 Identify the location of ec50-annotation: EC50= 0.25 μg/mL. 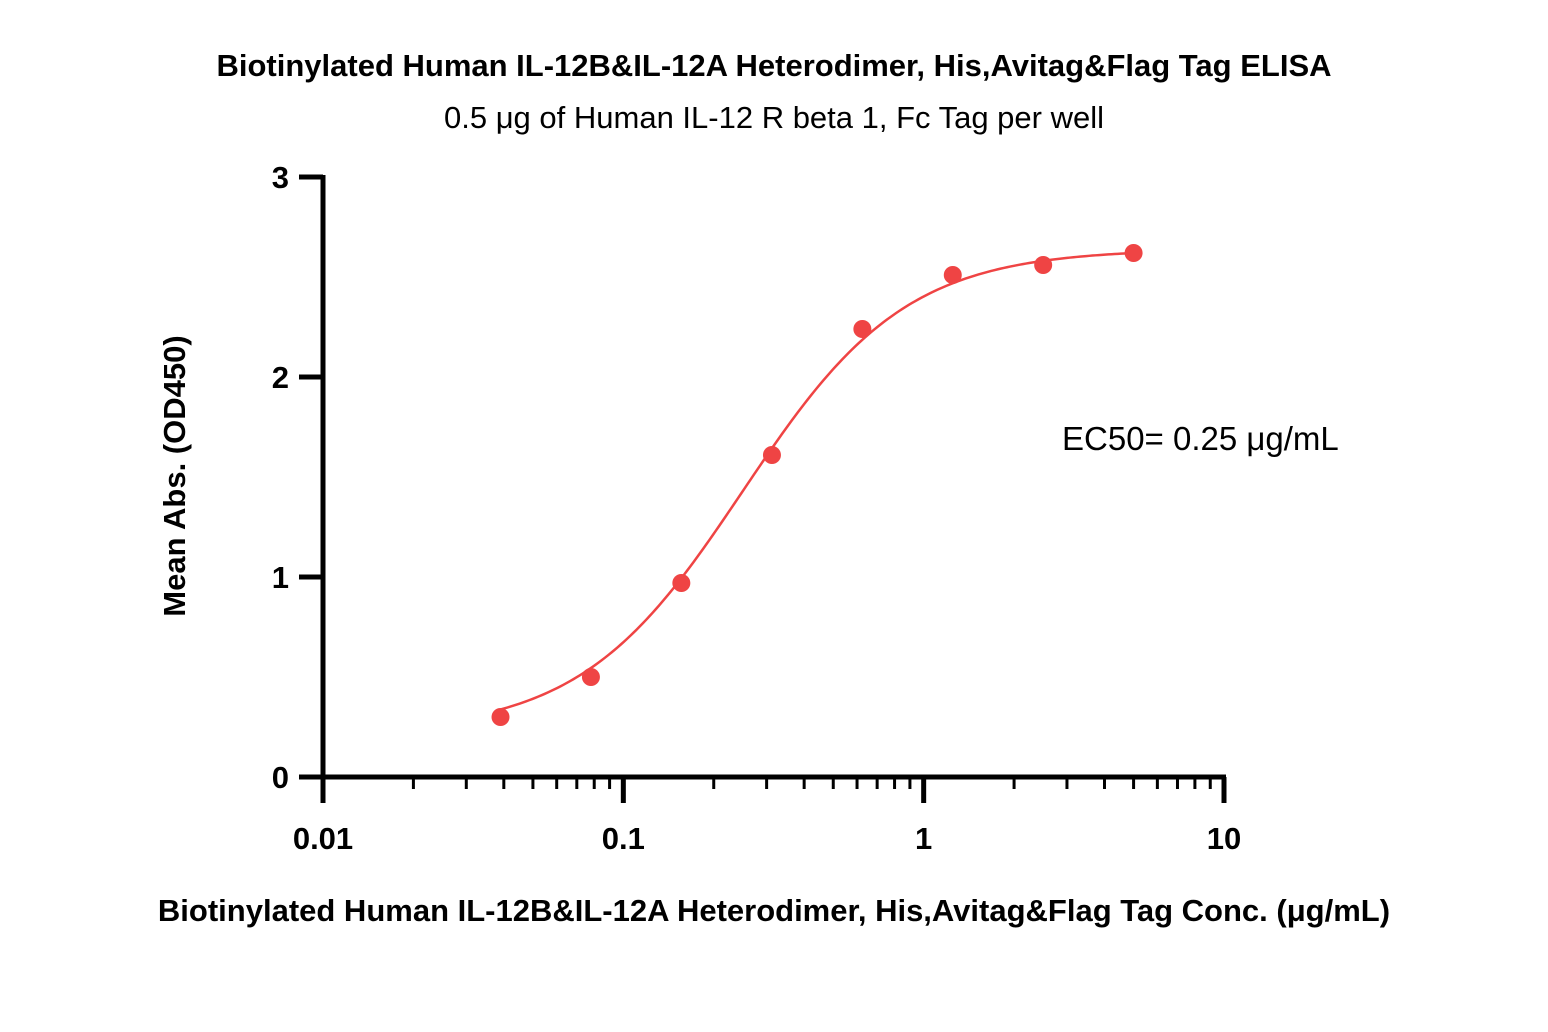
(1200, 438).